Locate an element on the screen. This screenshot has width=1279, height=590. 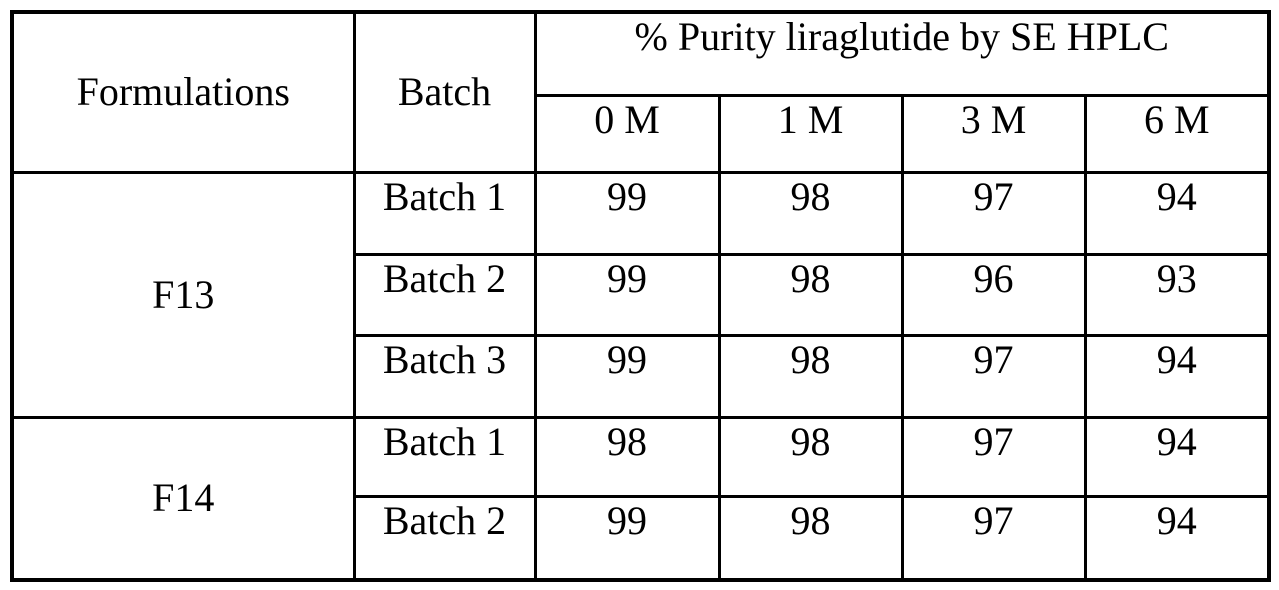
header-purity-title: % Purity liraglutide by SE HPLC is located at coordinates (902, 53).